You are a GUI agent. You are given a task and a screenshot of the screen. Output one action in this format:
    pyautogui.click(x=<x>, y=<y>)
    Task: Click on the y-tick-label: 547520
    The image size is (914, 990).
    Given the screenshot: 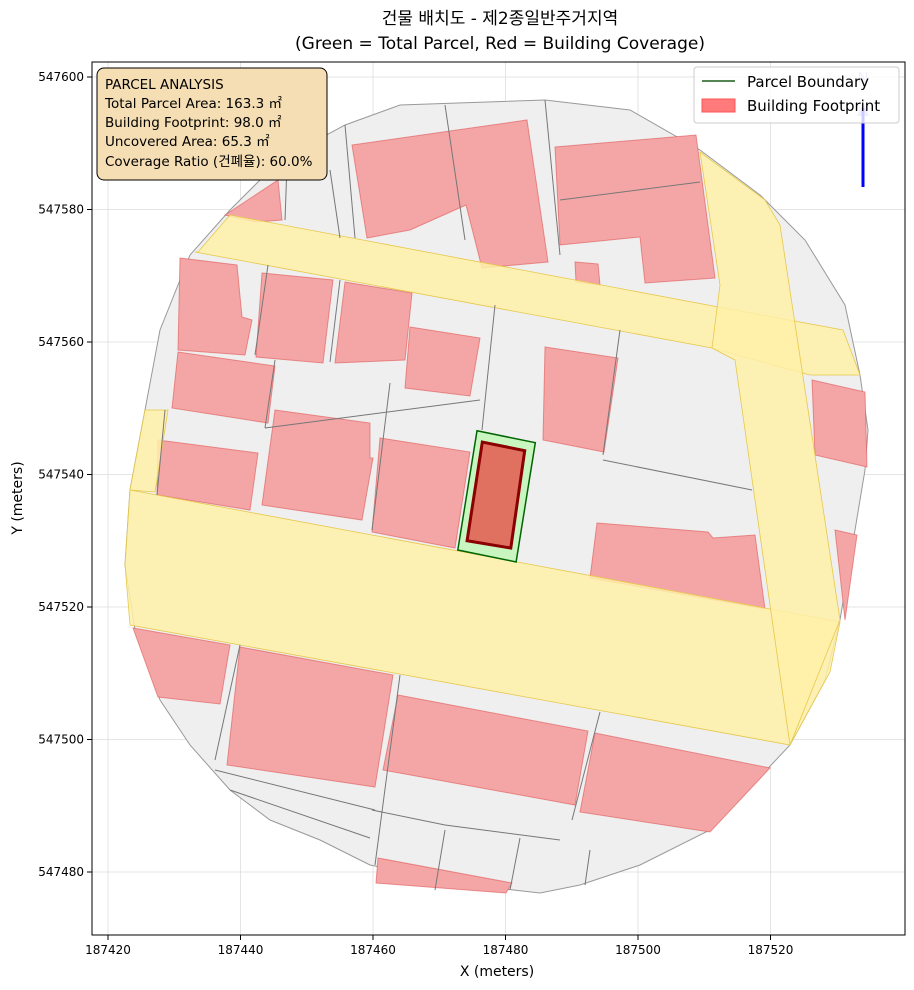 What is the action you would take?
    pyautogui.click(x=61, y=607)
    